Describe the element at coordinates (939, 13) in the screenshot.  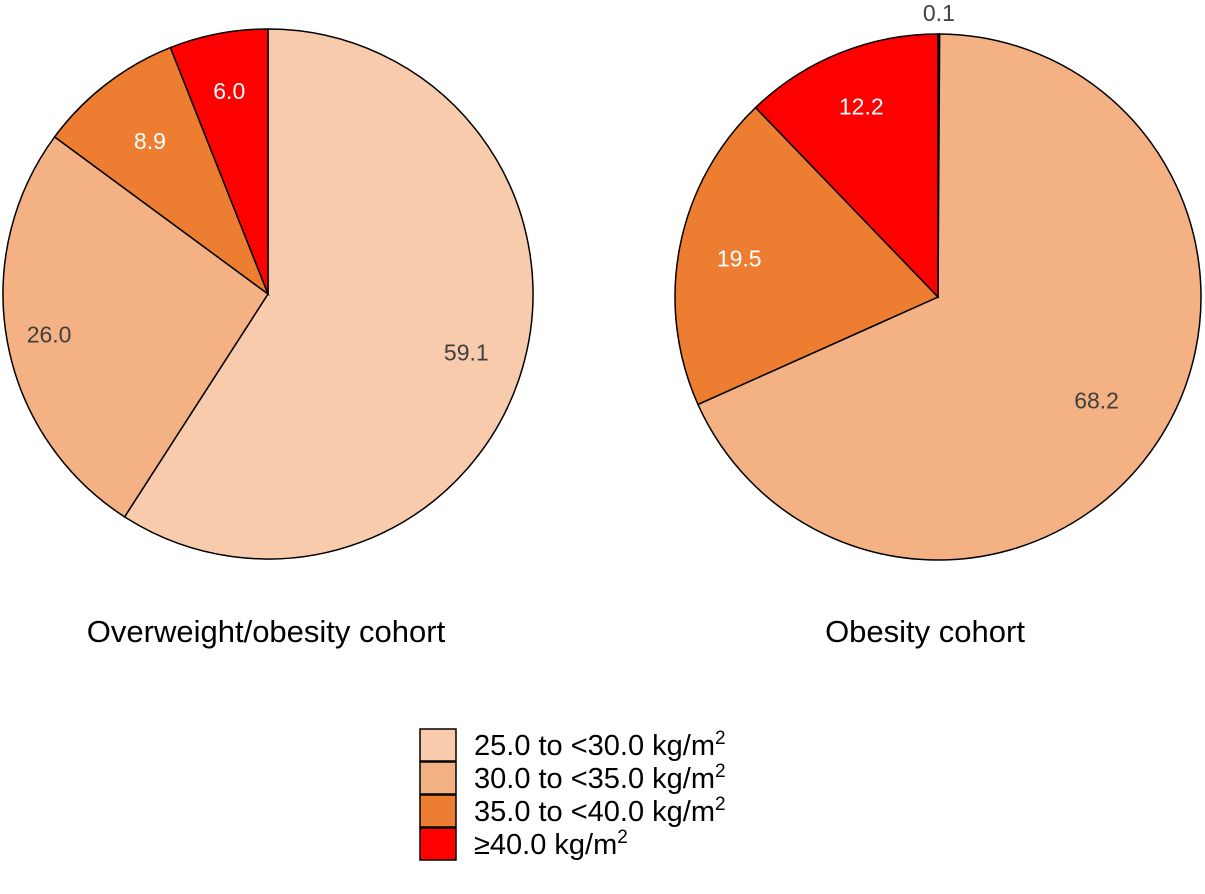
I see `pie-data-label: 0.1` at that location.